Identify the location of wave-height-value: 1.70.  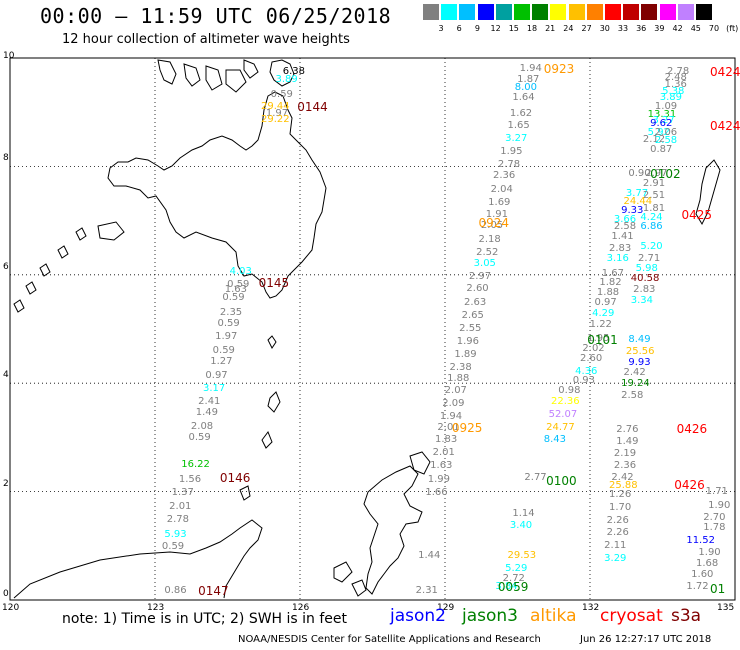
(620, 507).